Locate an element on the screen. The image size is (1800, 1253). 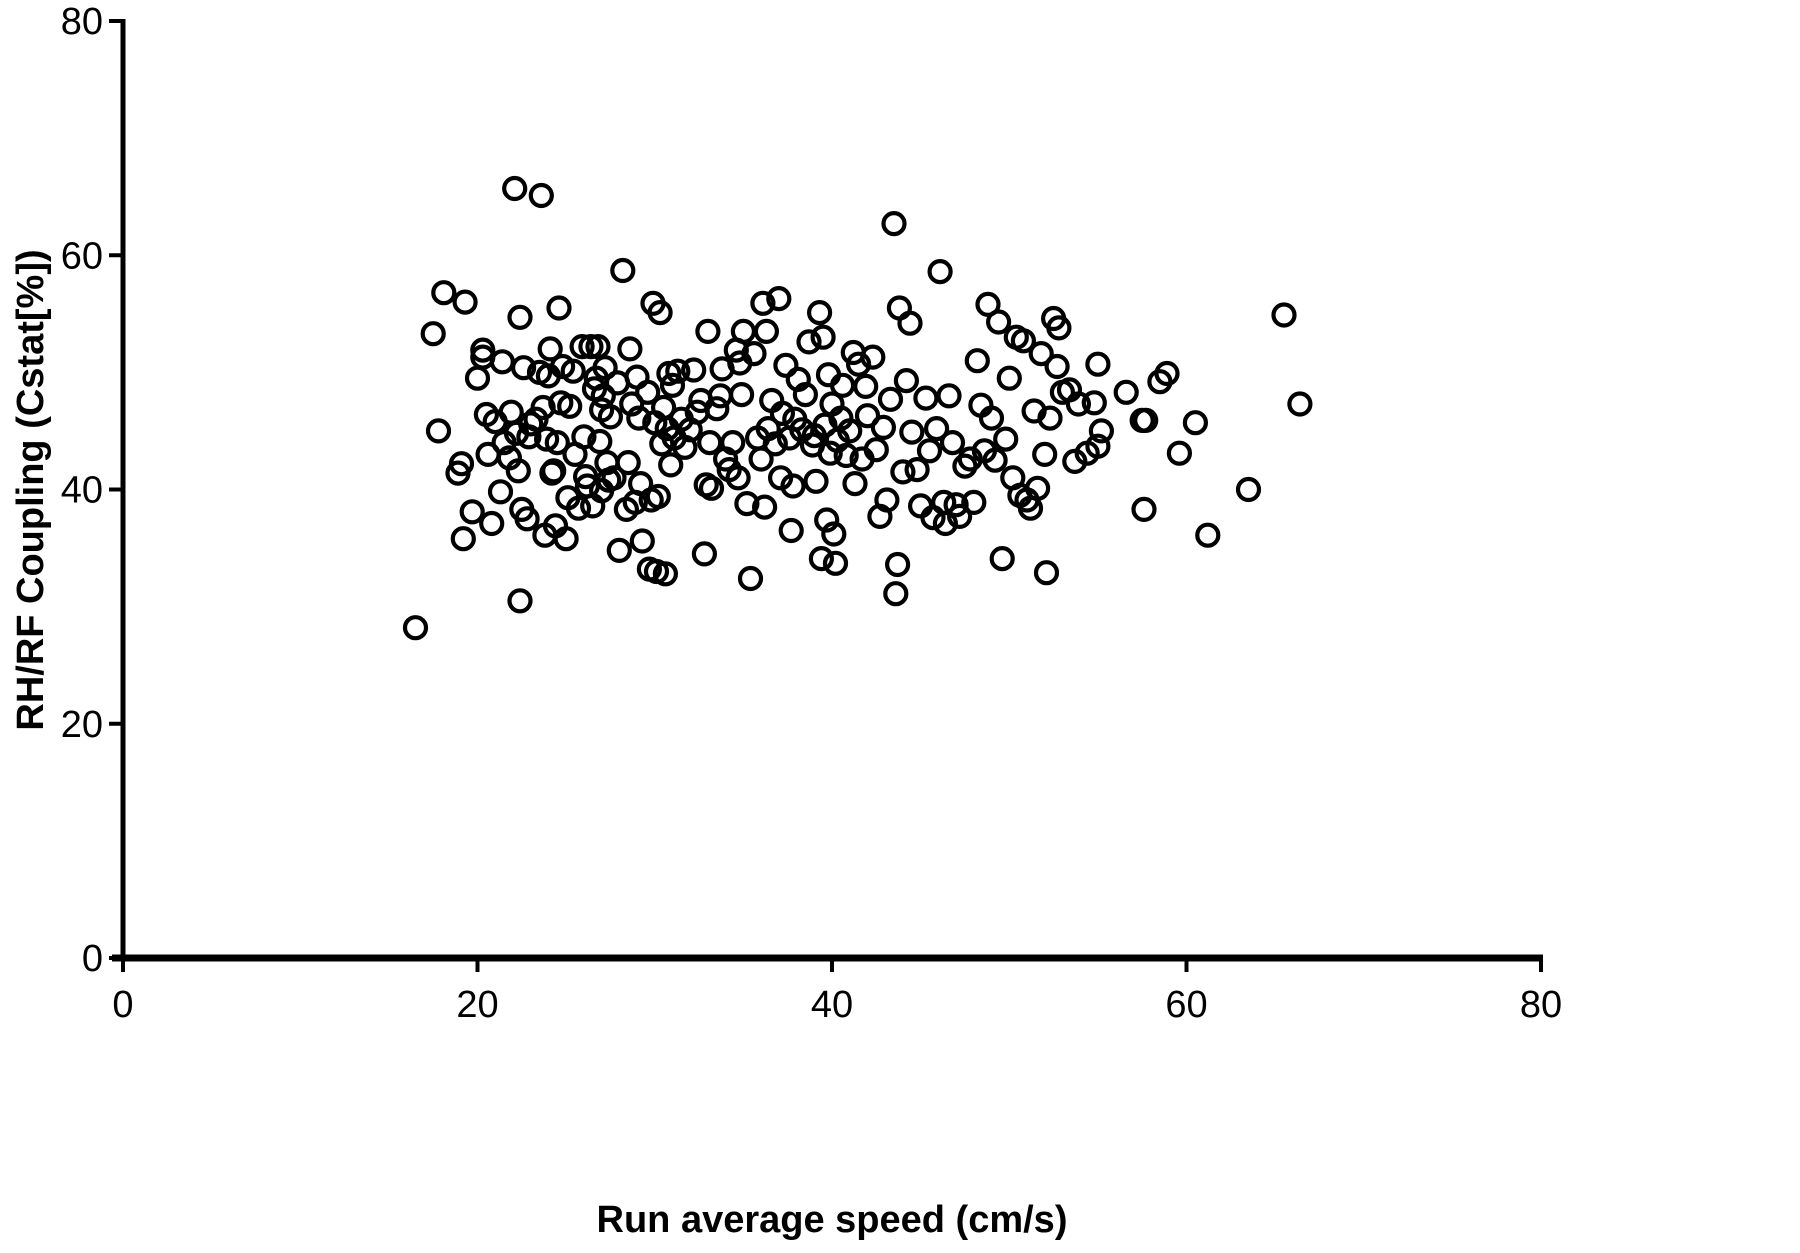
x-tick-label: 60 is located at coordinates (1186, 1005).